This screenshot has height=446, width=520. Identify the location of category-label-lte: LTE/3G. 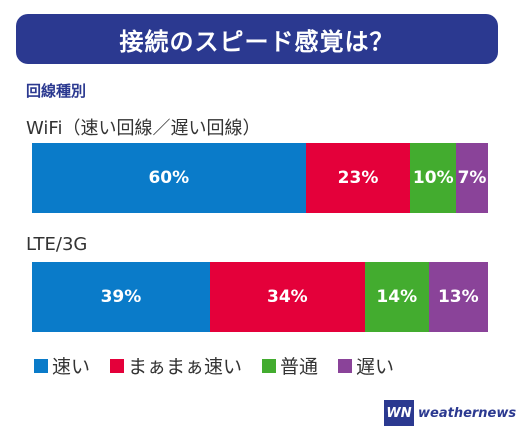
(57, 244).